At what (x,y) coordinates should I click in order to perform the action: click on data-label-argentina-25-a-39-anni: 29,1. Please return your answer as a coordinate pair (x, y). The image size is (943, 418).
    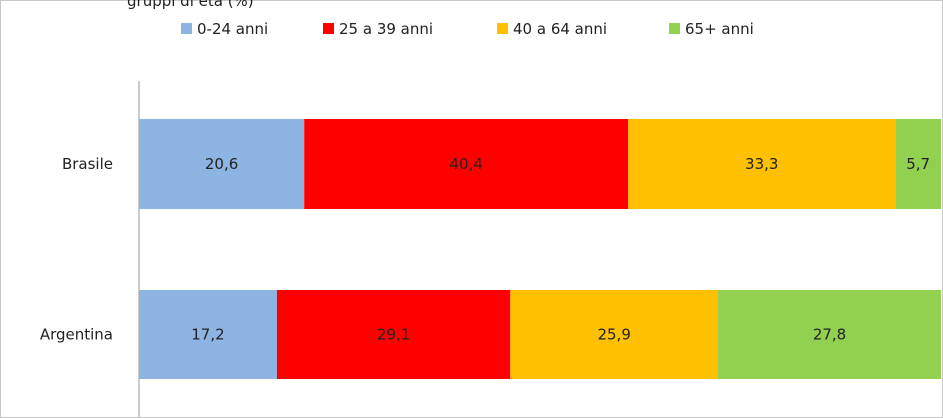
    Looking at the image, I should click on (393, 335).